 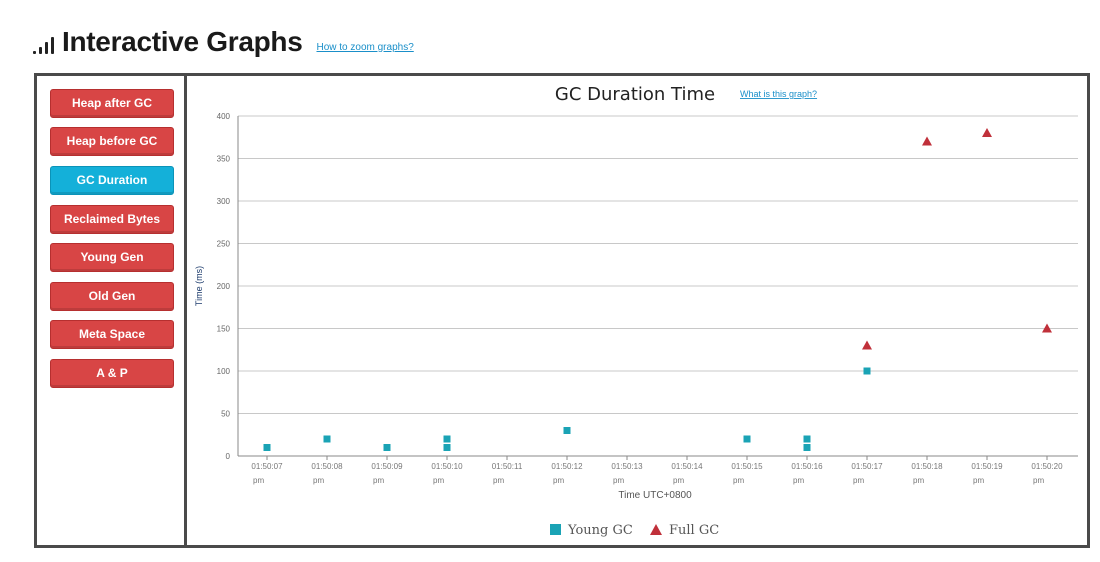 What do you see at coordinates (694, 530) in the screenshot?
I see `legend-full-gc-label: Full GC` at bounding box center [694, 530].